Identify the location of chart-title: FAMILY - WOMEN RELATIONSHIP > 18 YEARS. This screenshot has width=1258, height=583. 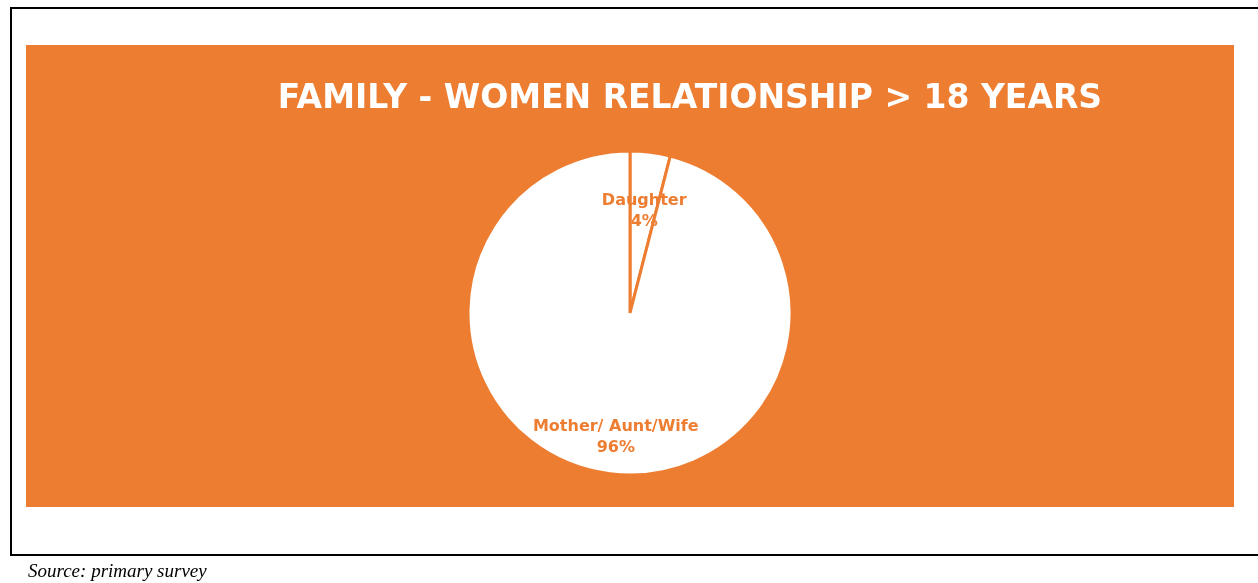
(690, 96).